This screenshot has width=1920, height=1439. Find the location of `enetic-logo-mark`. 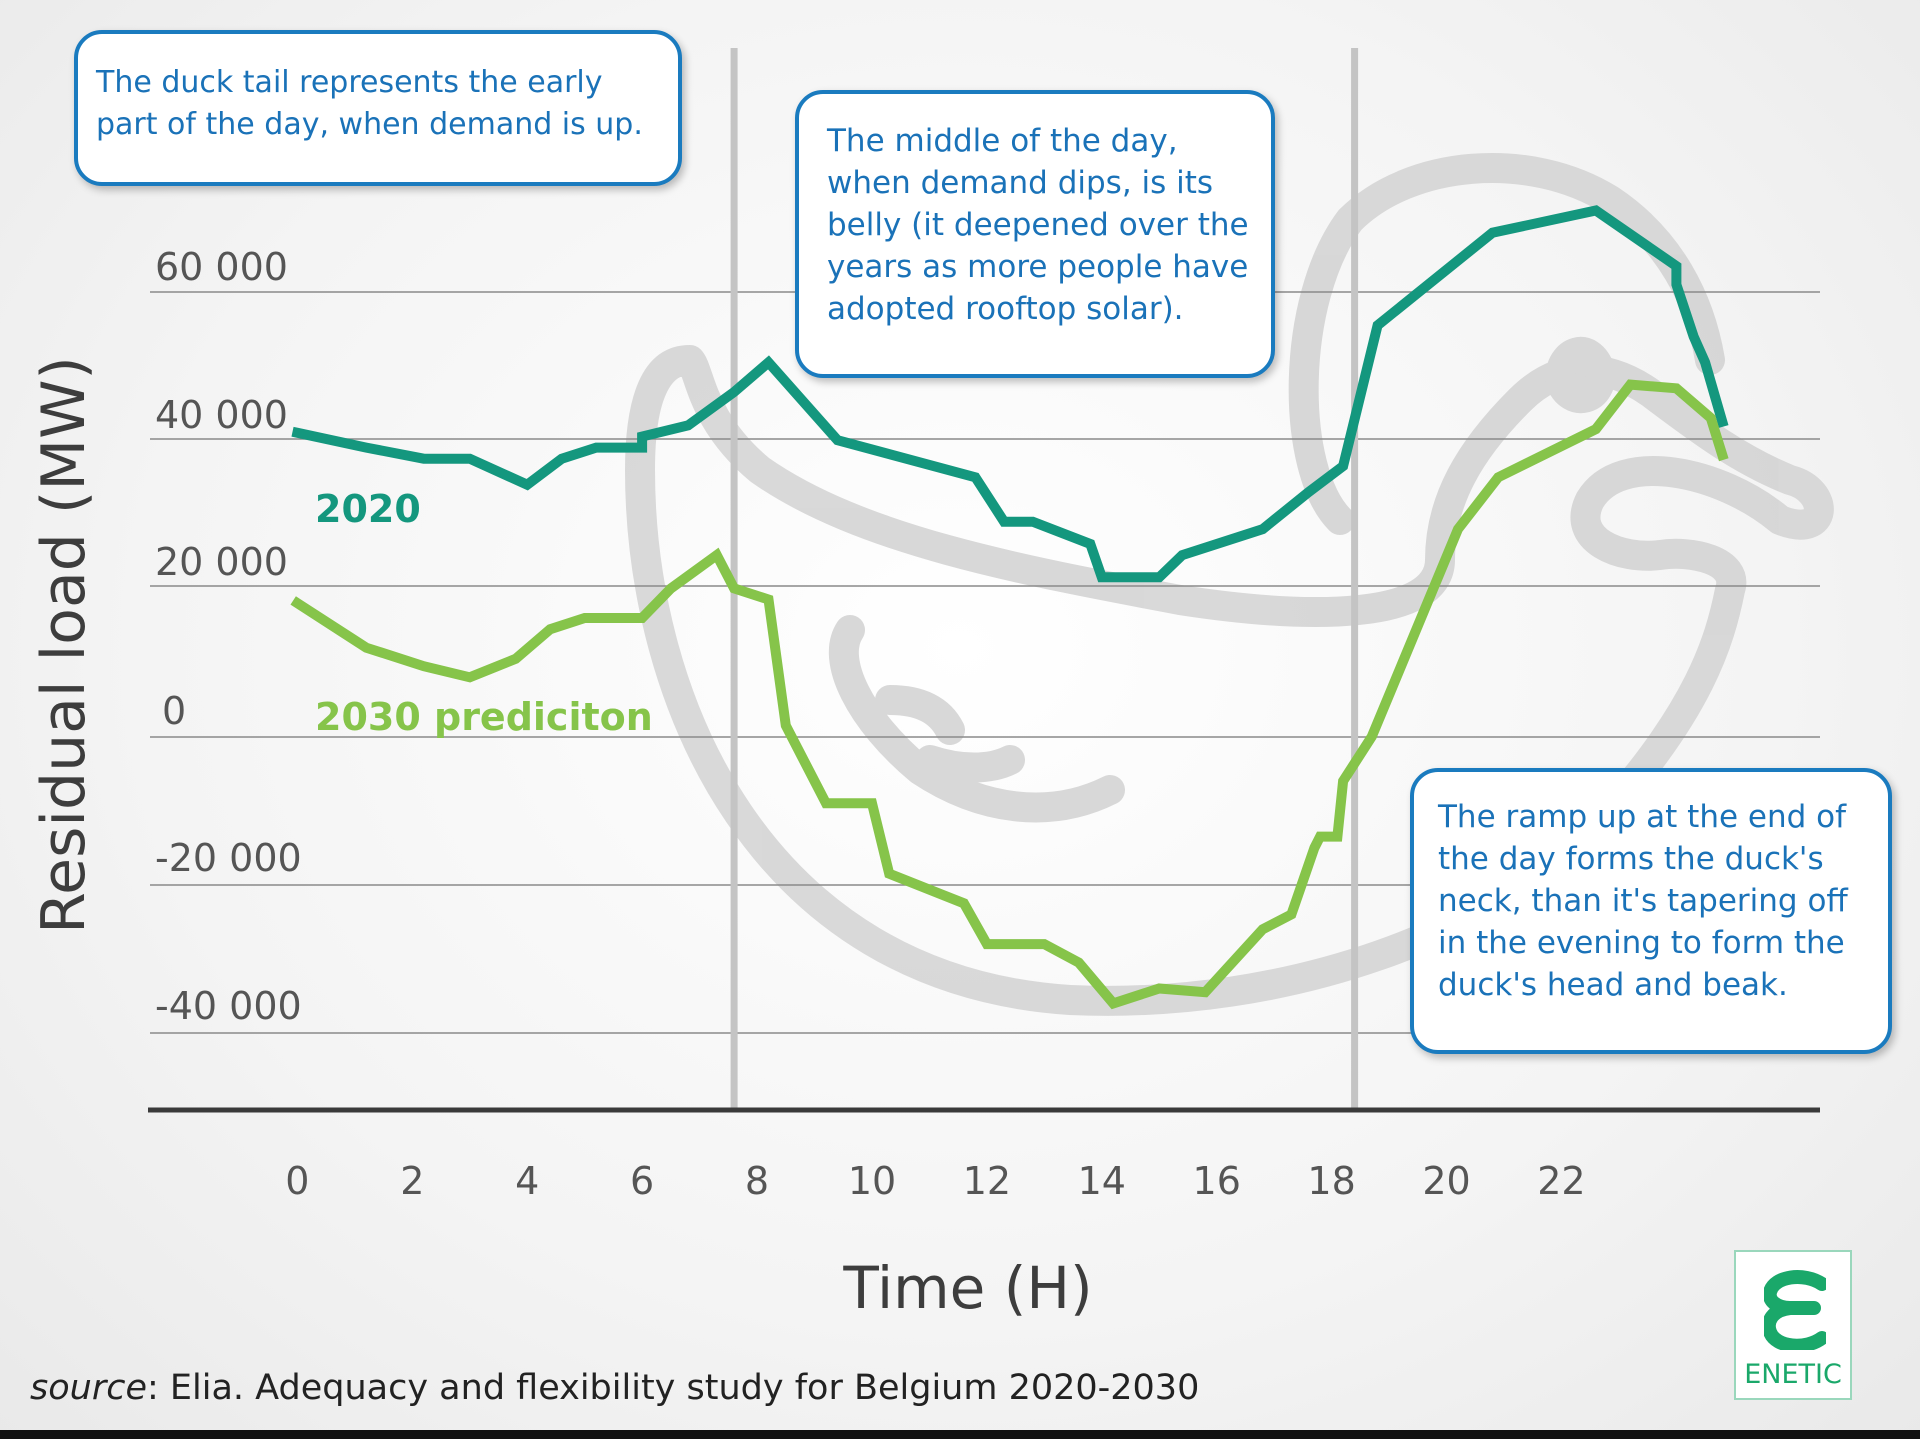

enetic-logo-mark is located at coordinates (1795, 1310).